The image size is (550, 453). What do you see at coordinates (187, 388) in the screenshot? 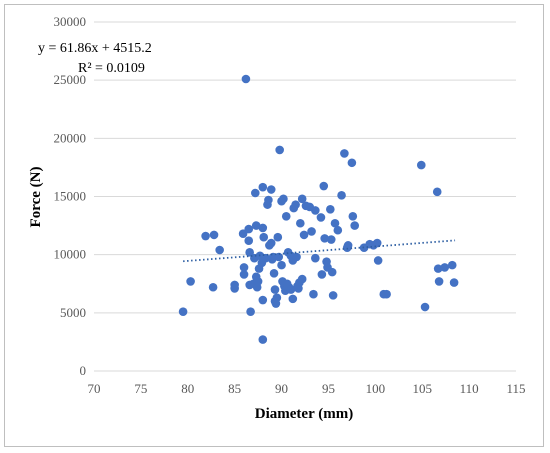
I see `x-tick-label: 80` at bounding box center [187, 388].